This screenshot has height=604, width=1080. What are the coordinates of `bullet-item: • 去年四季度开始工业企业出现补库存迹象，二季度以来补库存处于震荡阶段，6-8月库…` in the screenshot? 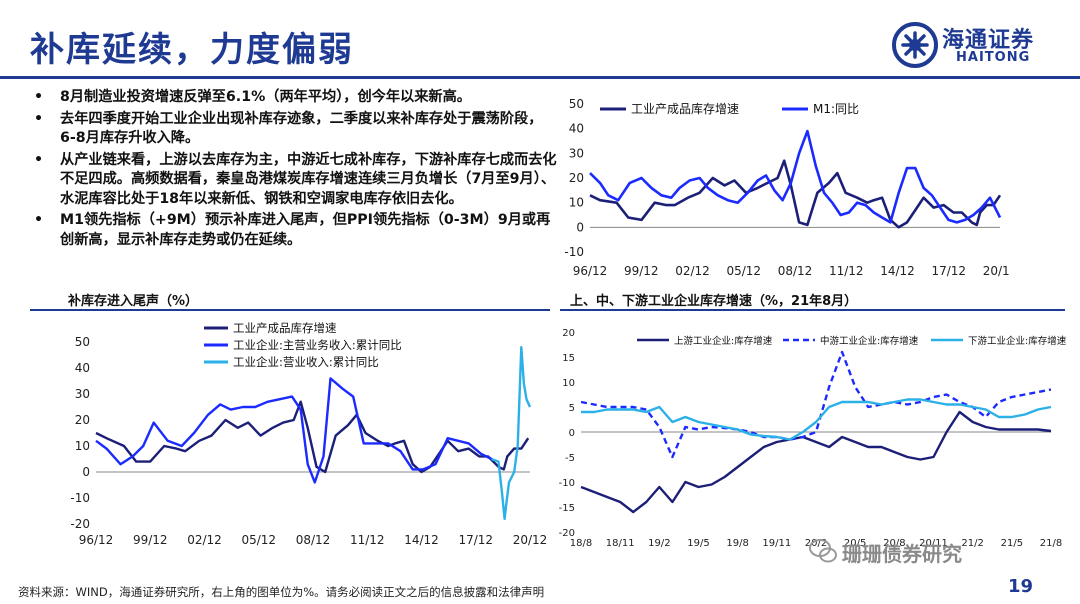 It's located at (288, 128).